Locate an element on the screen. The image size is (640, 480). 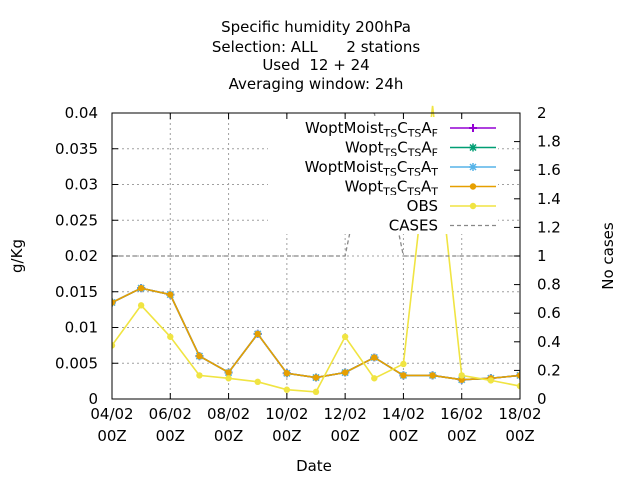
legend-label-part: OBS is located at coordinates (422, 206).